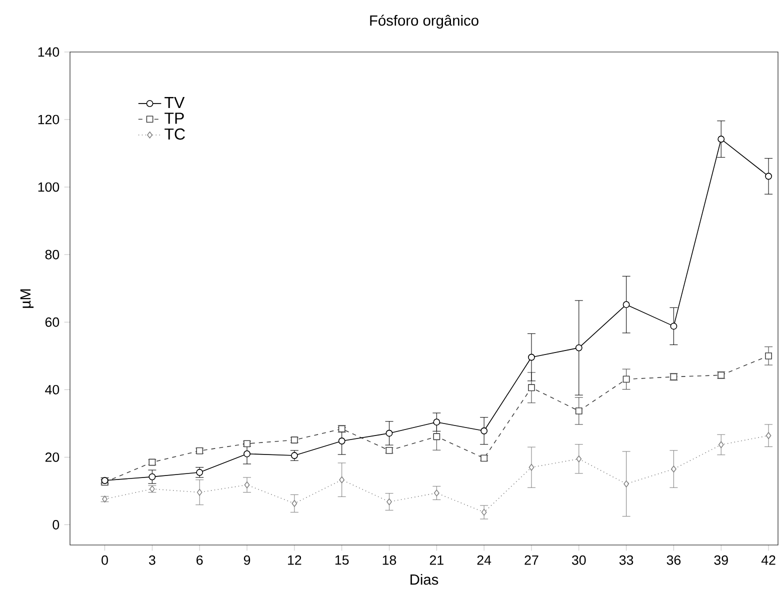 This screenshot has width=780, height=593. What do you see at coordinates (49, 187) in the screenshot?
I see `y-tick-label: 100` at bounding box center [49, 187].